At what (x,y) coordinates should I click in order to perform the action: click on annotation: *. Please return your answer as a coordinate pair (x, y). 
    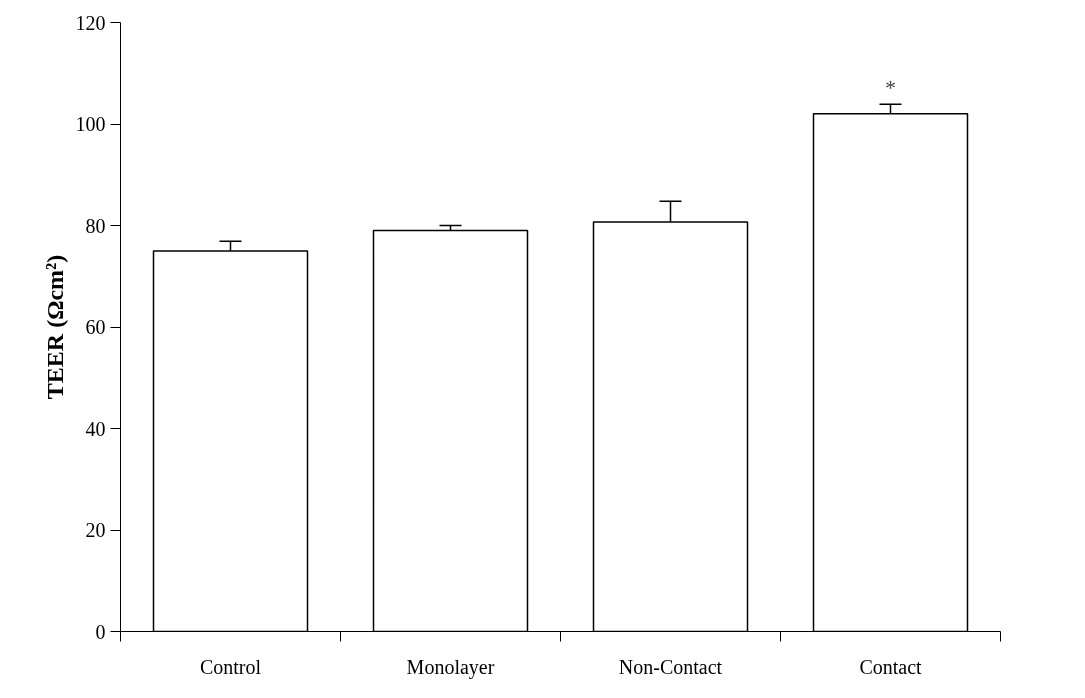
    Looking at the image, I should click on (890, 88).